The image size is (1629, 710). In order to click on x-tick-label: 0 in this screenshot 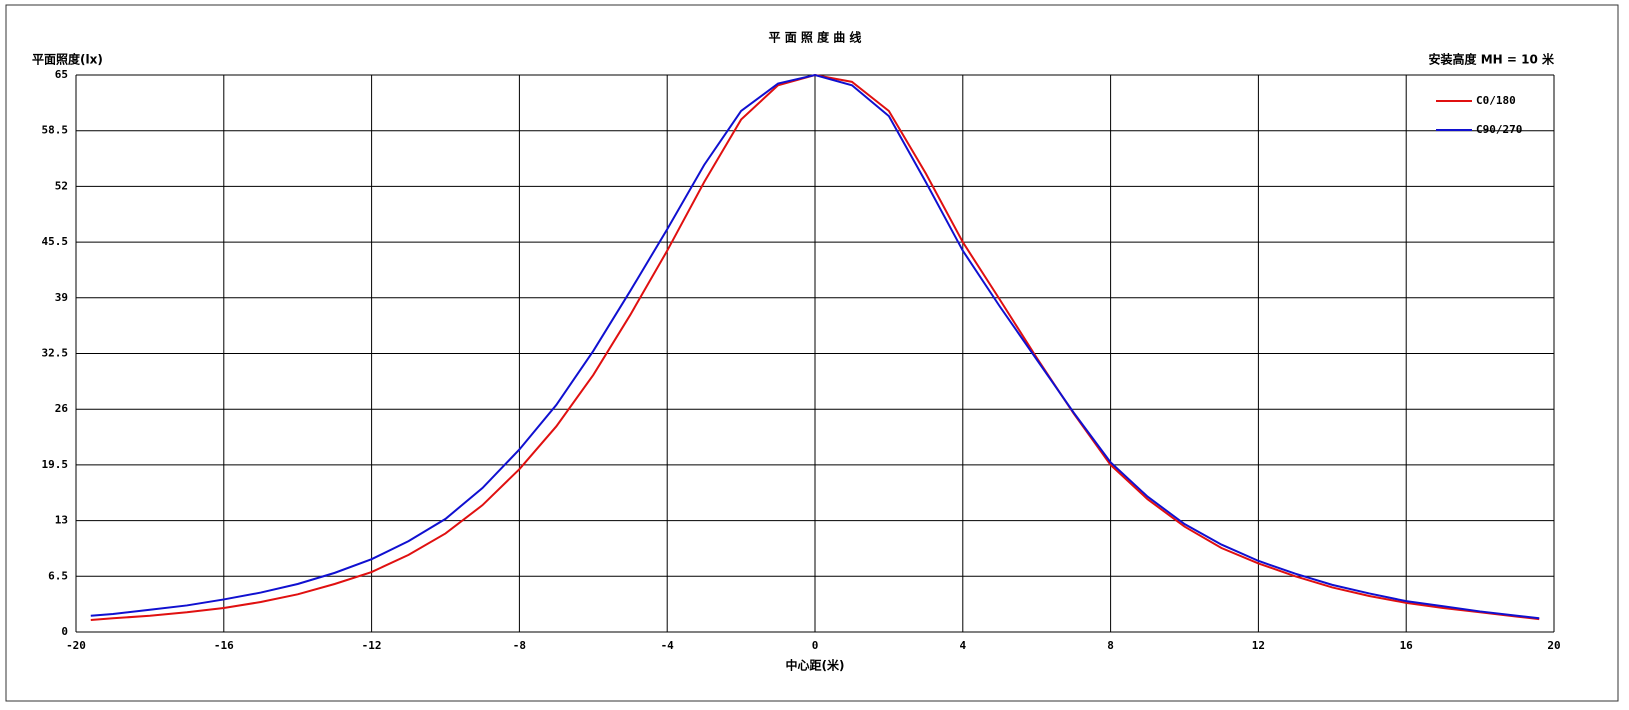, I will do `click(815, 645)`.